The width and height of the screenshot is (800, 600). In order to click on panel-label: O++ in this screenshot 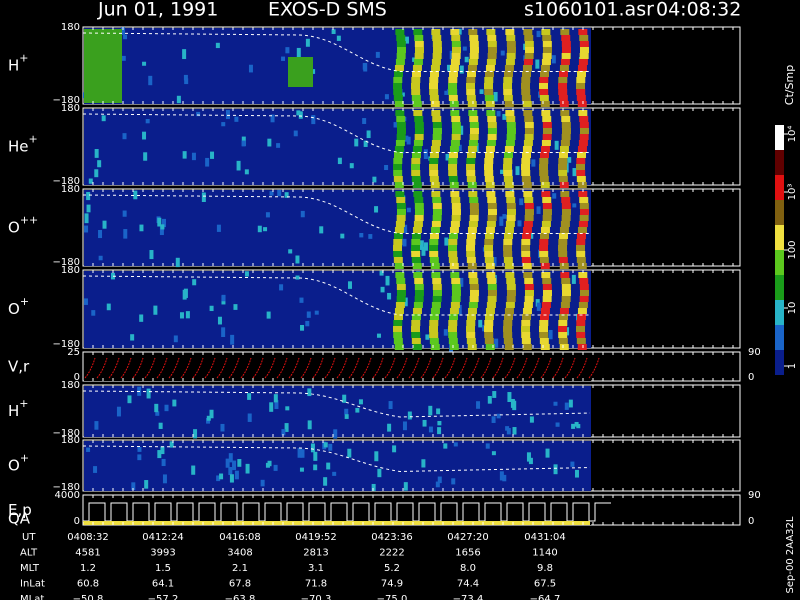, I will do `click(23, 225)`.